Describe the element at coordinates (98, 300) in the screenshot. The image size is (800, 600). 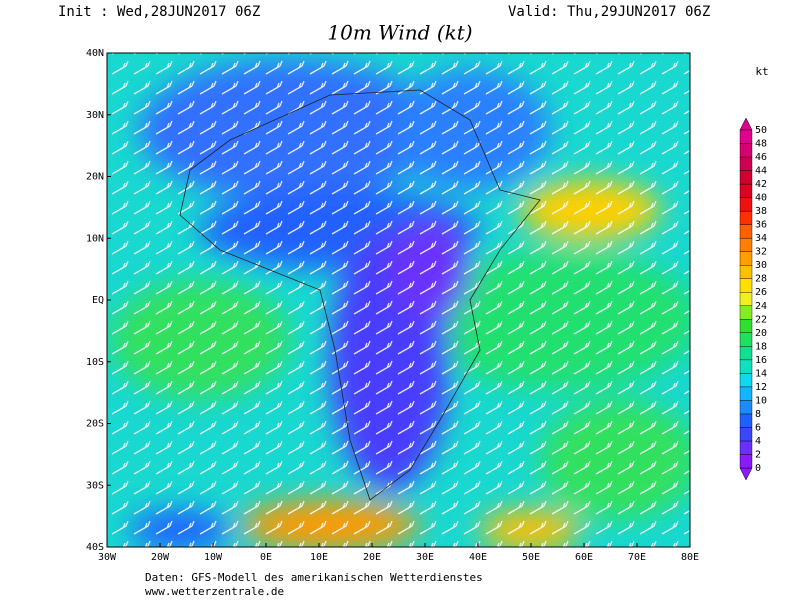
I see `lat-label: EQ` at that location.